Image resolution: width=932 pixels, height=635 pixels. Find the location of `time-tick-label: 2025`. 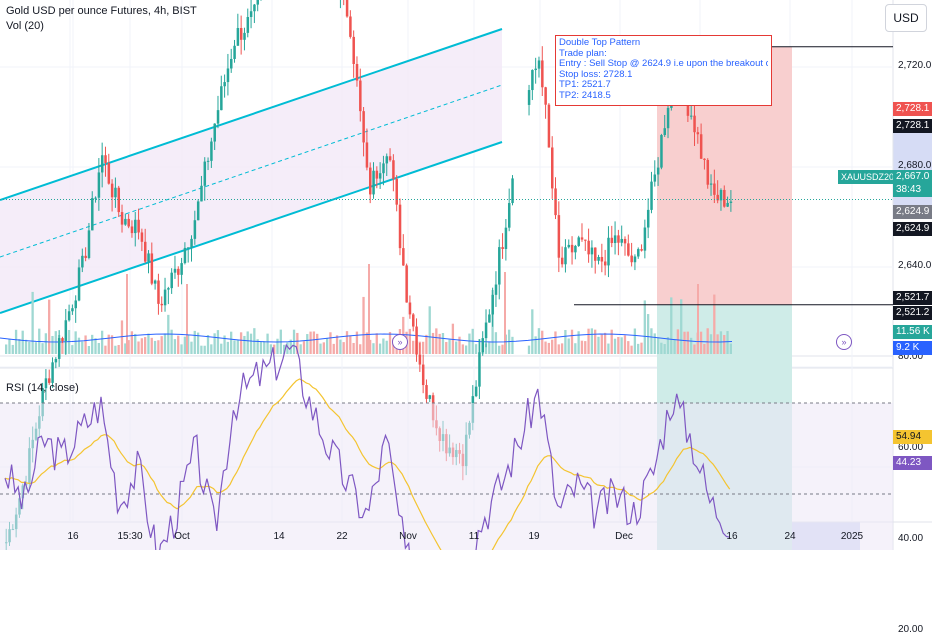

time-tick-label: 2025 is located at coordinates (852, 536).